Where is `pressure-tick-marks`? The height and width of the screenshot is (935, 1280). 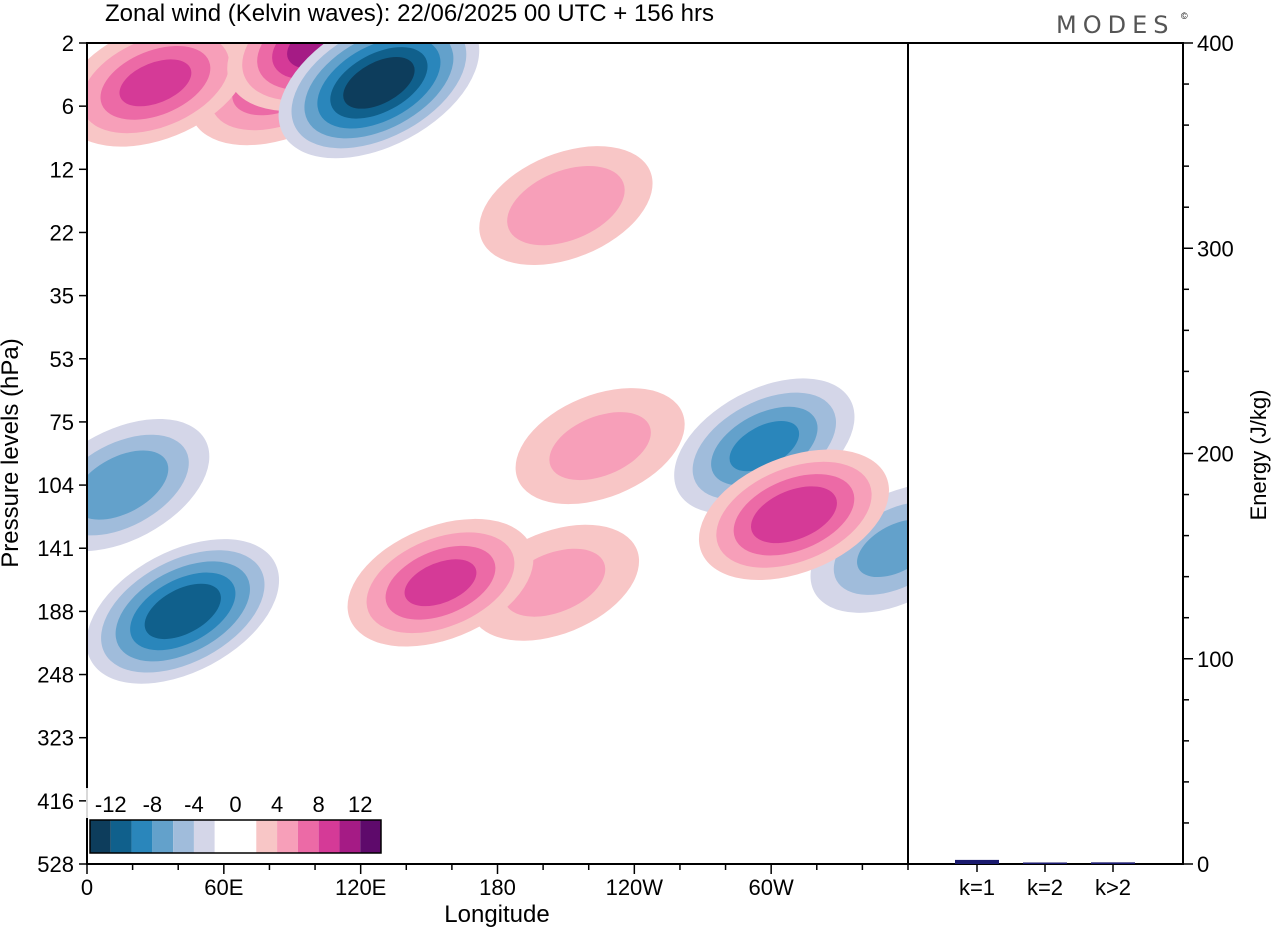 pressure-tick-marks is located at coordinates (83, 453).